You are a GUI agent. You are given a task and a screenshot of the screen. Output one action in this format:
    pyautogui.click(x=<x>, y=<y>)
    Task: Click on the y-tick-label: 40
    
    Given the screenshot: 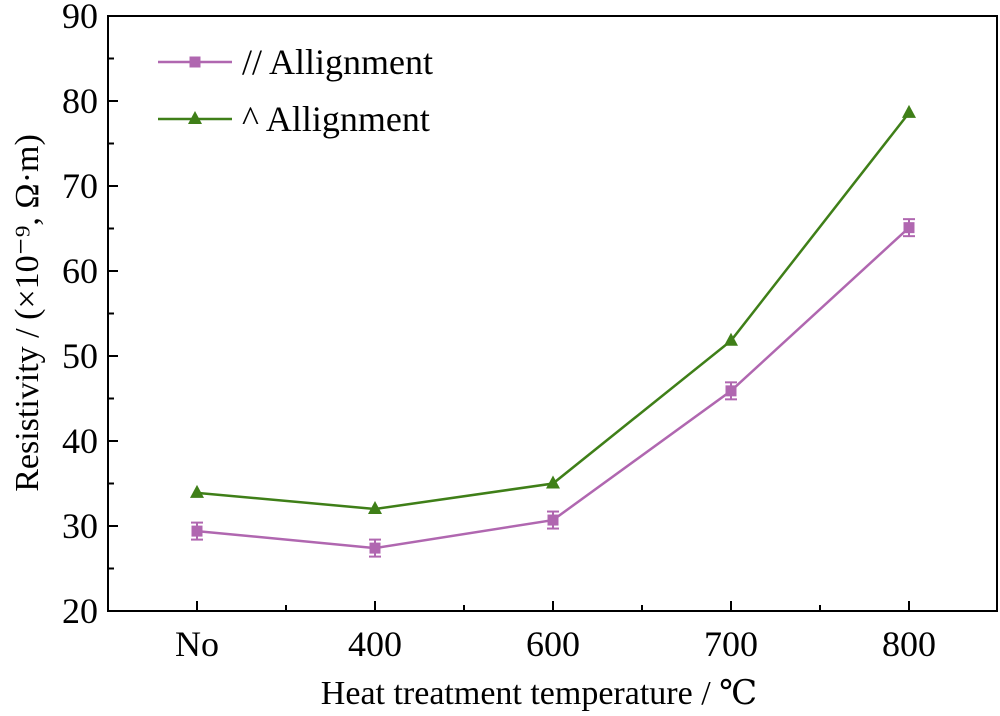 What is the action you would take?
    pyautogui.click(x=80, y=441)
    